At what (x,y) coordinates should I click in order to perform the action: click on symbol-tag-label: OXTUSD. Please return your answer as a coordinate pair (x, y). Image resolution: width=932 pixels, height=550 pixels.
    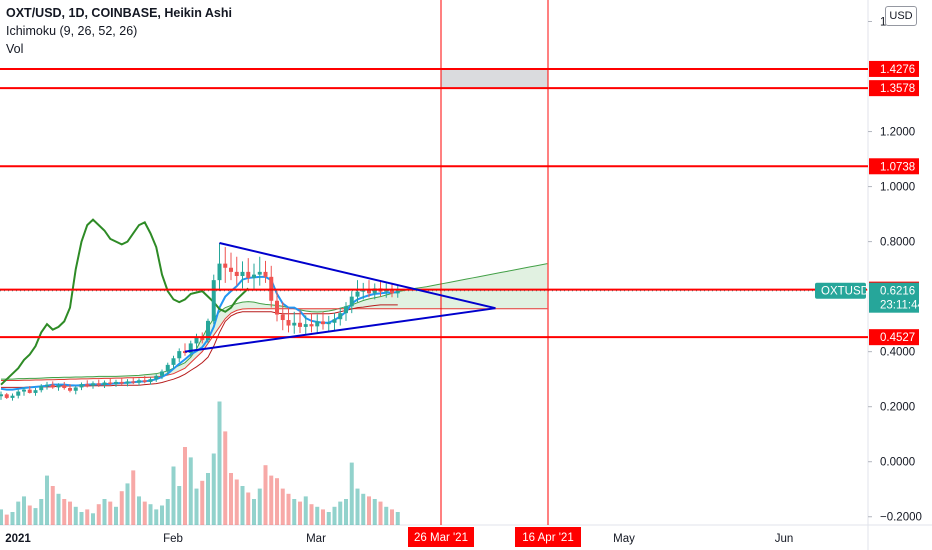
    Looking at the image, I should click on (845, 292).